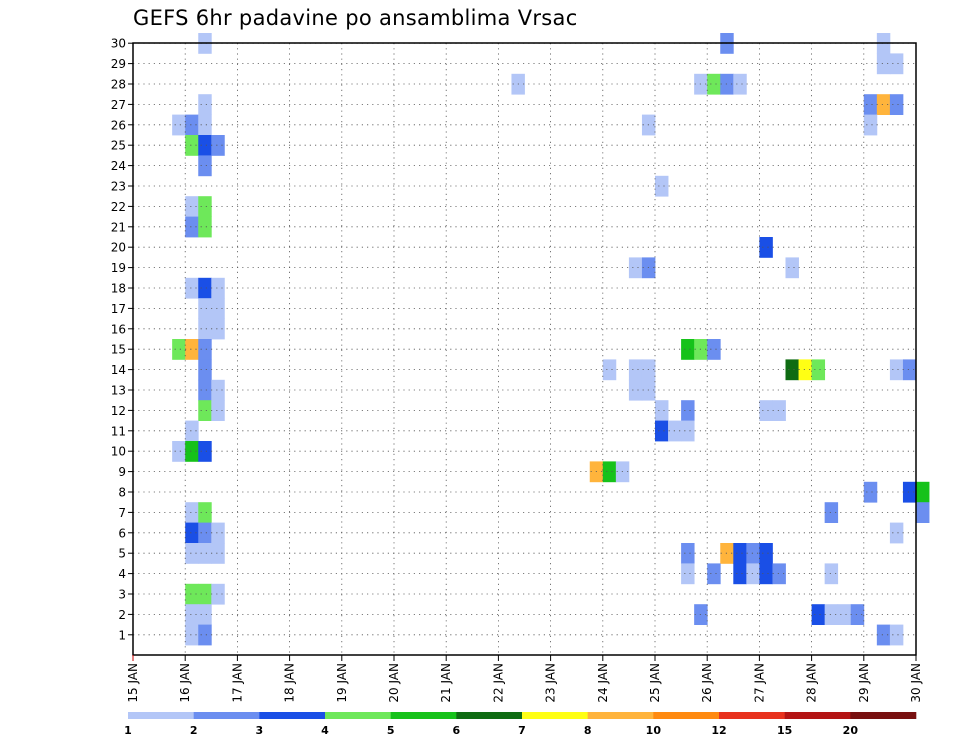 This screenshot has width=960, height=742. I want to click on y-tick-label: 8, so click(122, 493).